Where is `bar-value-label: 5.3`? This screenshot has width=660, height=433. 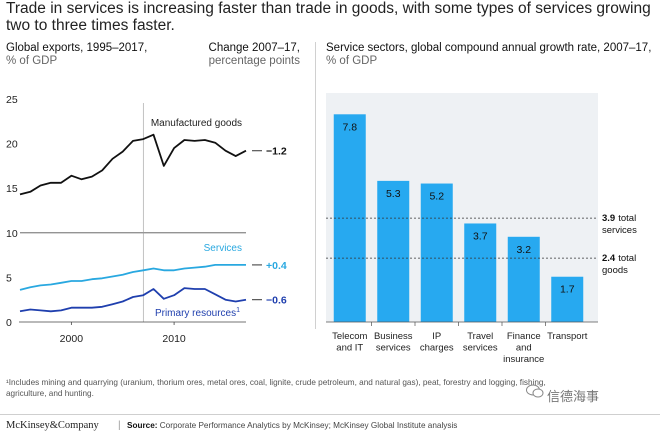 bar-value-label: 5.3 is located at coordinates (393, 194).